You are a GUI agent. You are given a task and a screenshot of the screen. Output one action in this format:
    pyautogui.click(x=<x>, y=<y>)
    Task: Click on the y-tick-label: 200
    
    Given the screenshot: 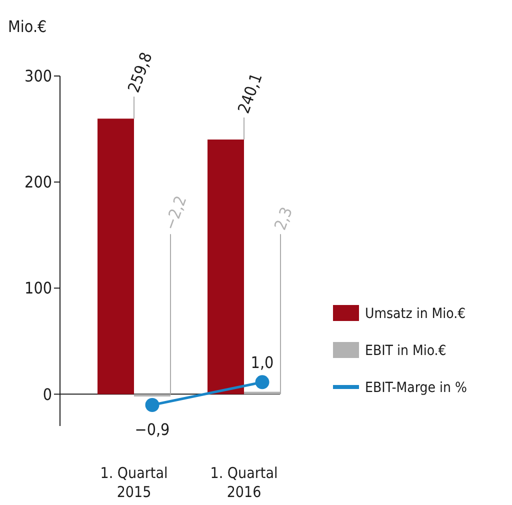 What is the action you would take?
    pyautogui.click(x=38, y=182)
    